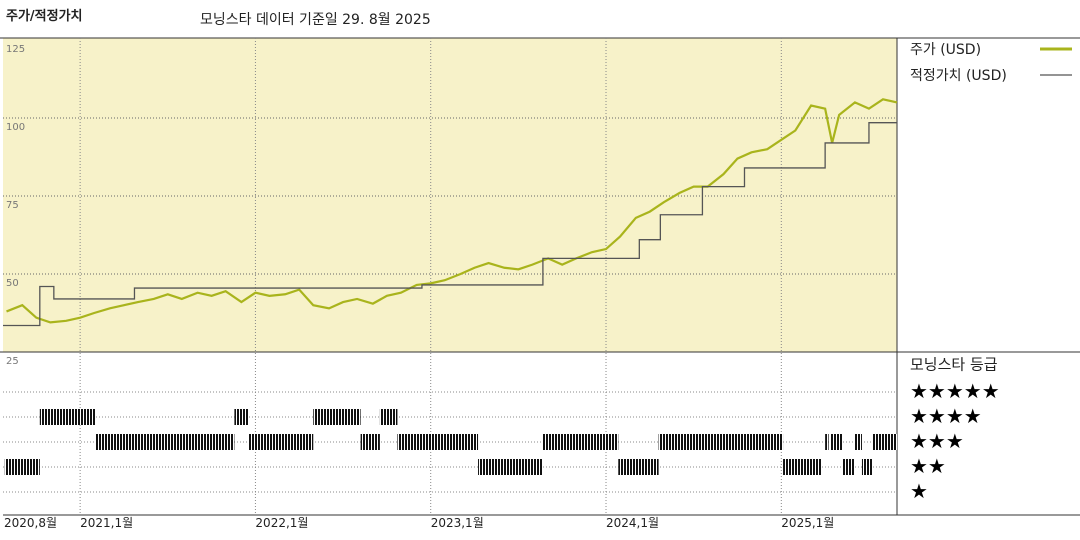  I want to click on chart-subtitle: 모닝스타 데이터 기준일 29. 8월 2025, so click(315, 20).